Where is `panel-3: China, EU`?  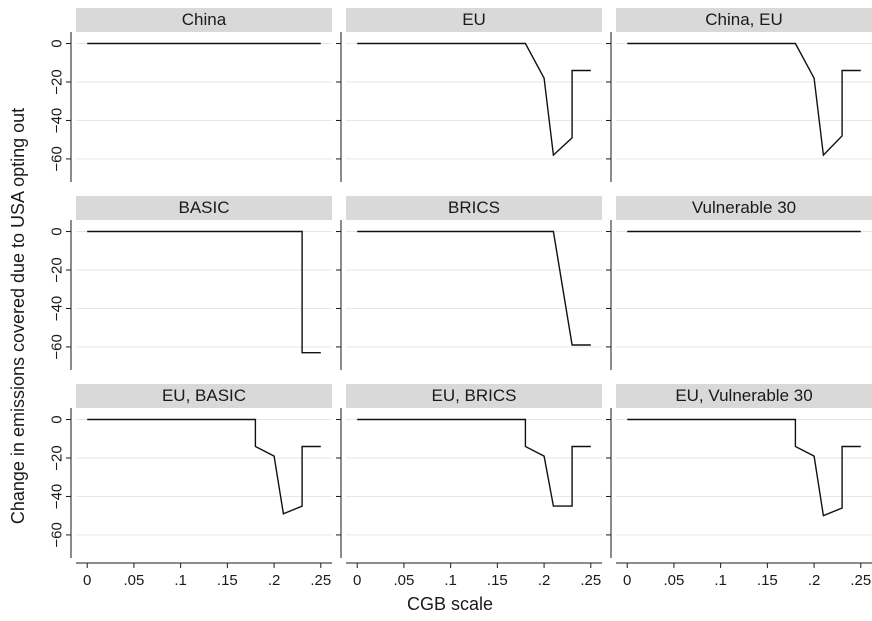 panel-3: China, EU is located at coordinates (739, 95).